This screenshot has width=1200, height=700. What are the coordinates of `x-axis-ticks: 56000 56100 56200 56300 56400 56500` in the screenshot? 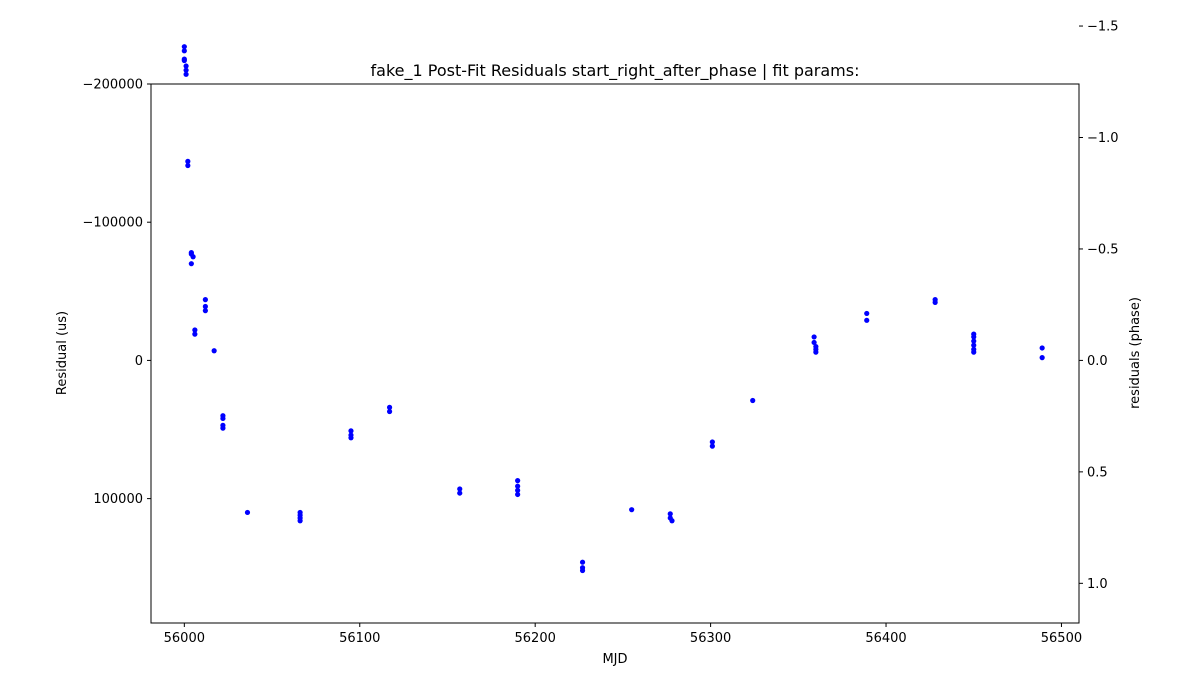 It's located at (623, 634).